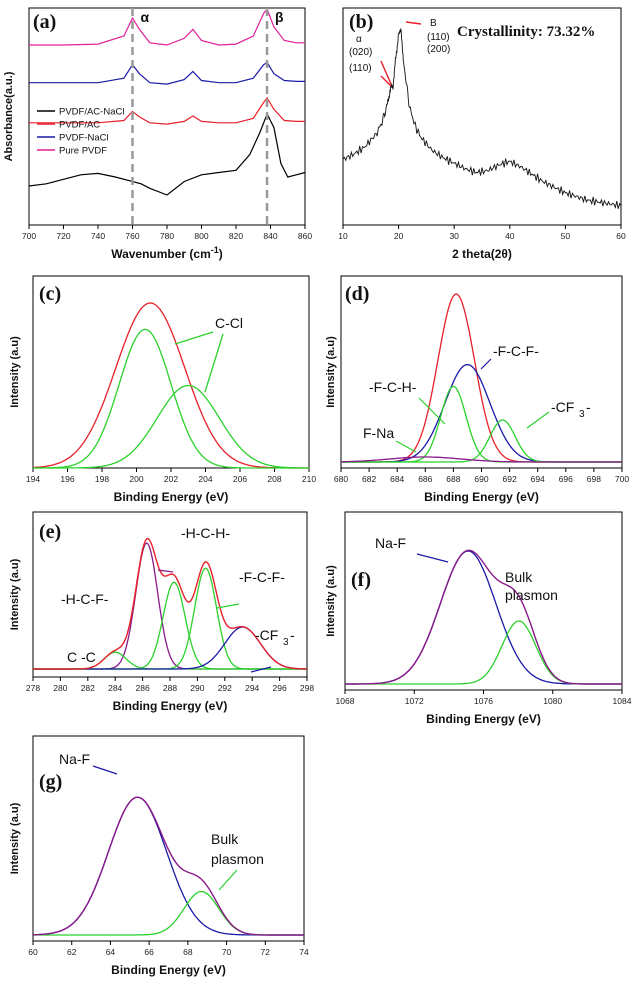 This screenshot has width=638, height=987. Describe the element at coordinates (482, 254) in the screenshot. I see `panel-b-xlabel: 2 theta(2θ)` at that location.